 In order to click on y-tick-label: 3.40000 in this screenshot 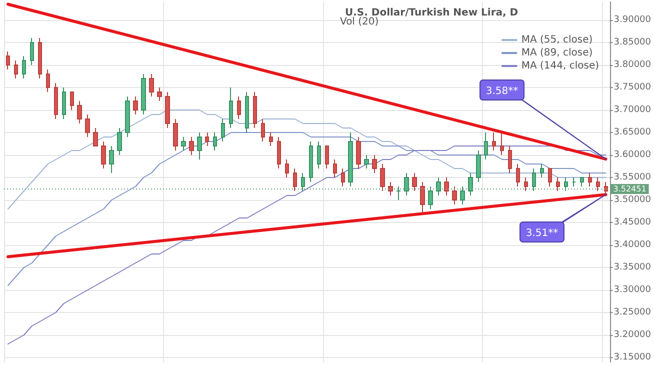, I will do `click(633, 245)`.